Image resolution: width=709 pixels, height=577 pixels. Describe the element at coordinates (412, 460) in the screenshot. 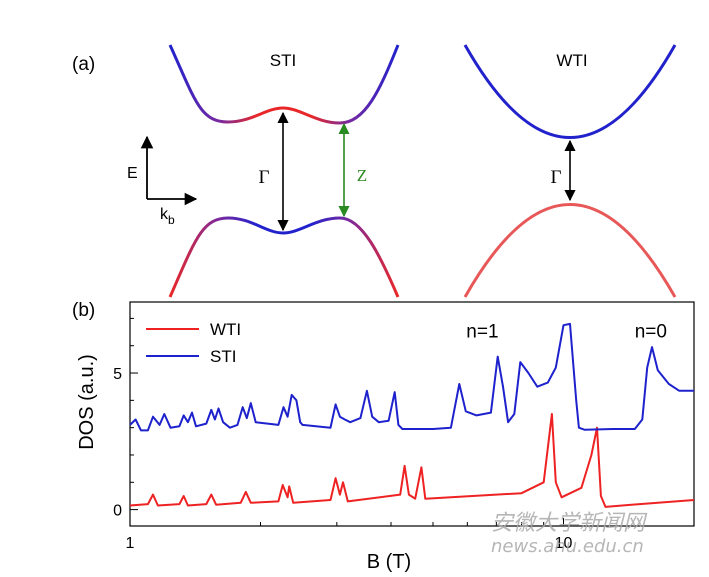

I see `series-line-wti` at that location.